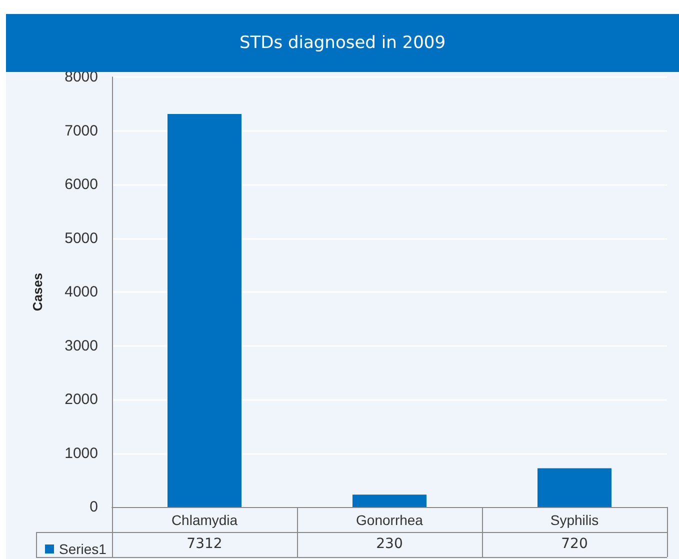 This screenshot has width=679, height=559. What do you see at coordinates (389, 544) in the screenshot?
I see `data-label: 230` at bounding box center [389, 544].